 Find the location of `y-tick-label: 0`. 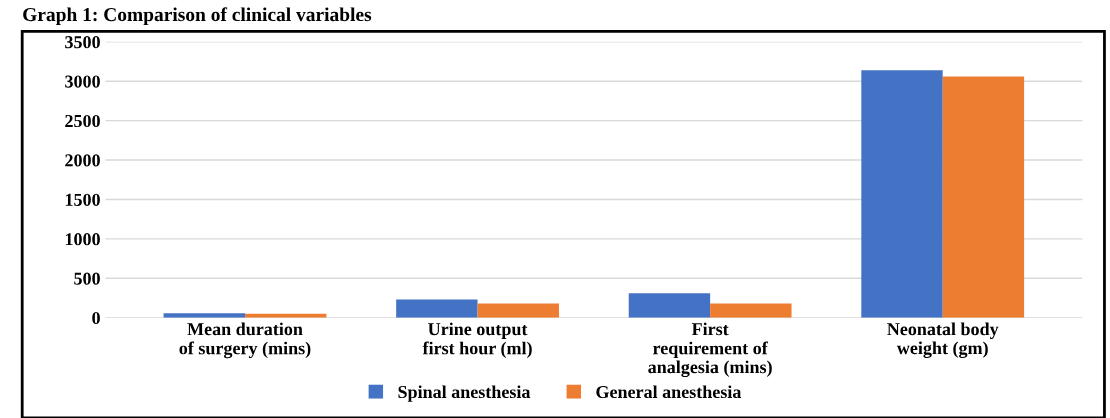

y-tick-label: 0 is located at coordinates (96, 318).